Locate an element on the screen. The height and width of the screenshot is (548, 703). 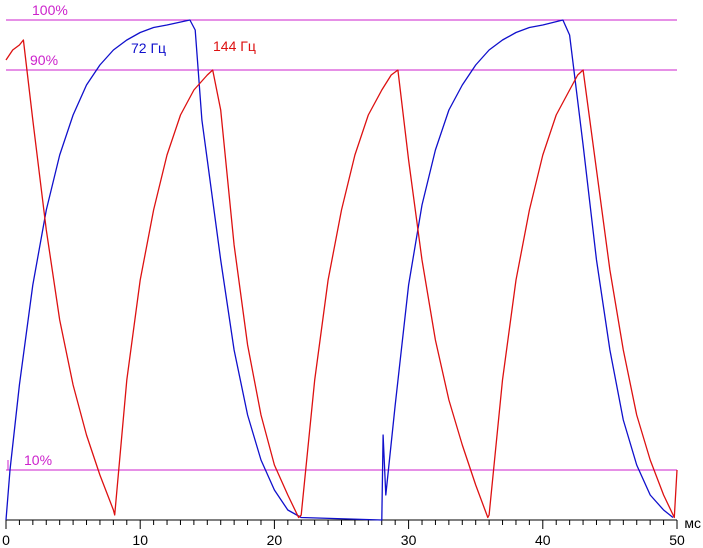
reference-line-label: 100% is located at coordinates (50, 10).